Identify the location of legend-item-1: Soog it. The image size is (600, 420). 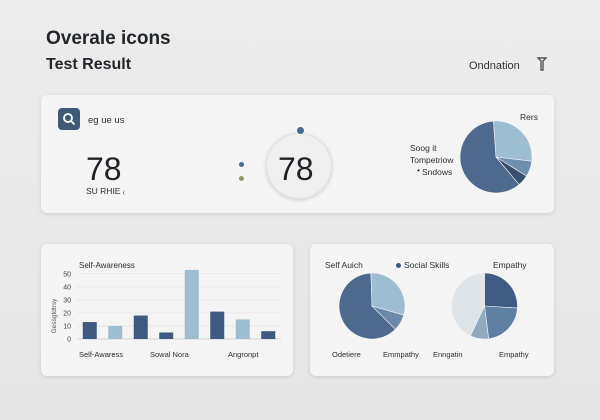
(423, 148).